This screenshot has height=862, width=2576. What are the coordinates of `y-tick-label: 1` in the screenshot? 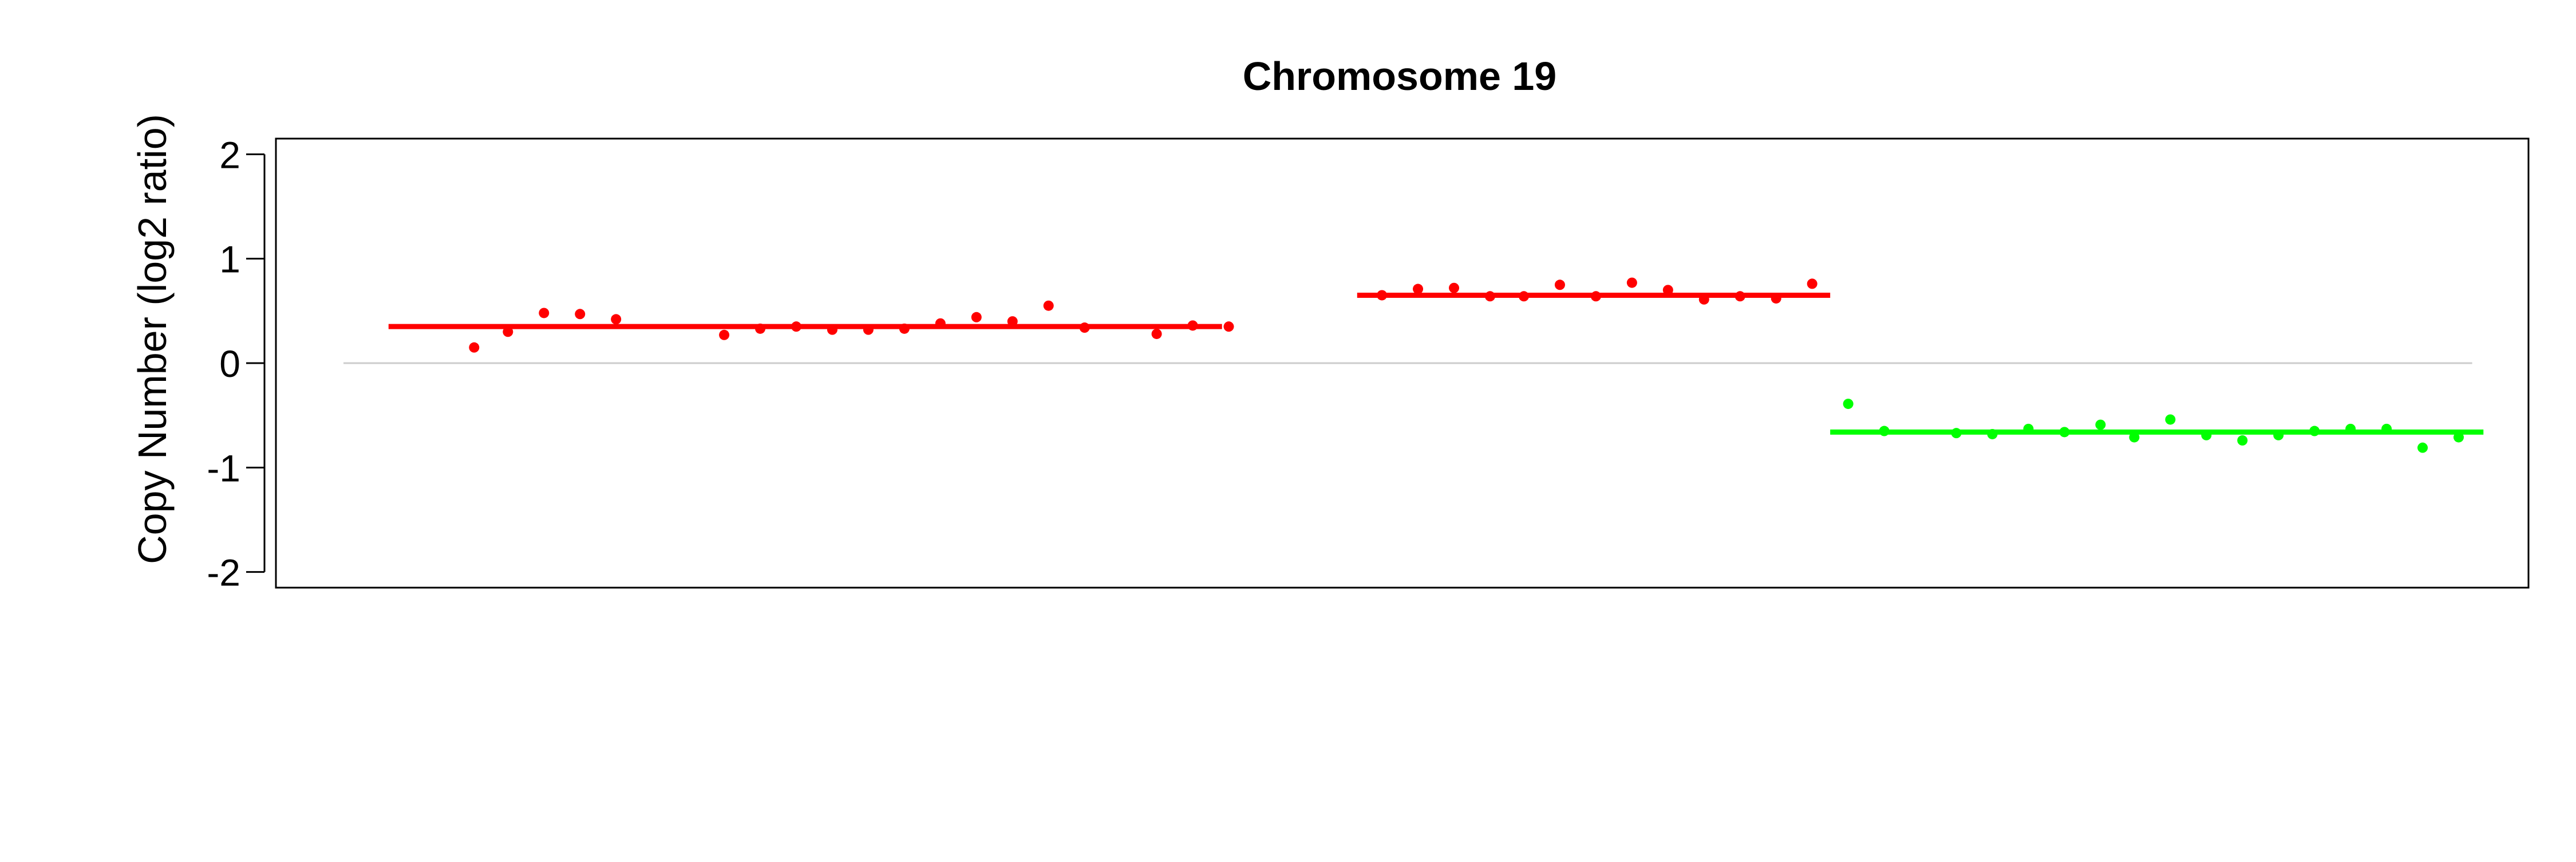 It's located at (229, 260).